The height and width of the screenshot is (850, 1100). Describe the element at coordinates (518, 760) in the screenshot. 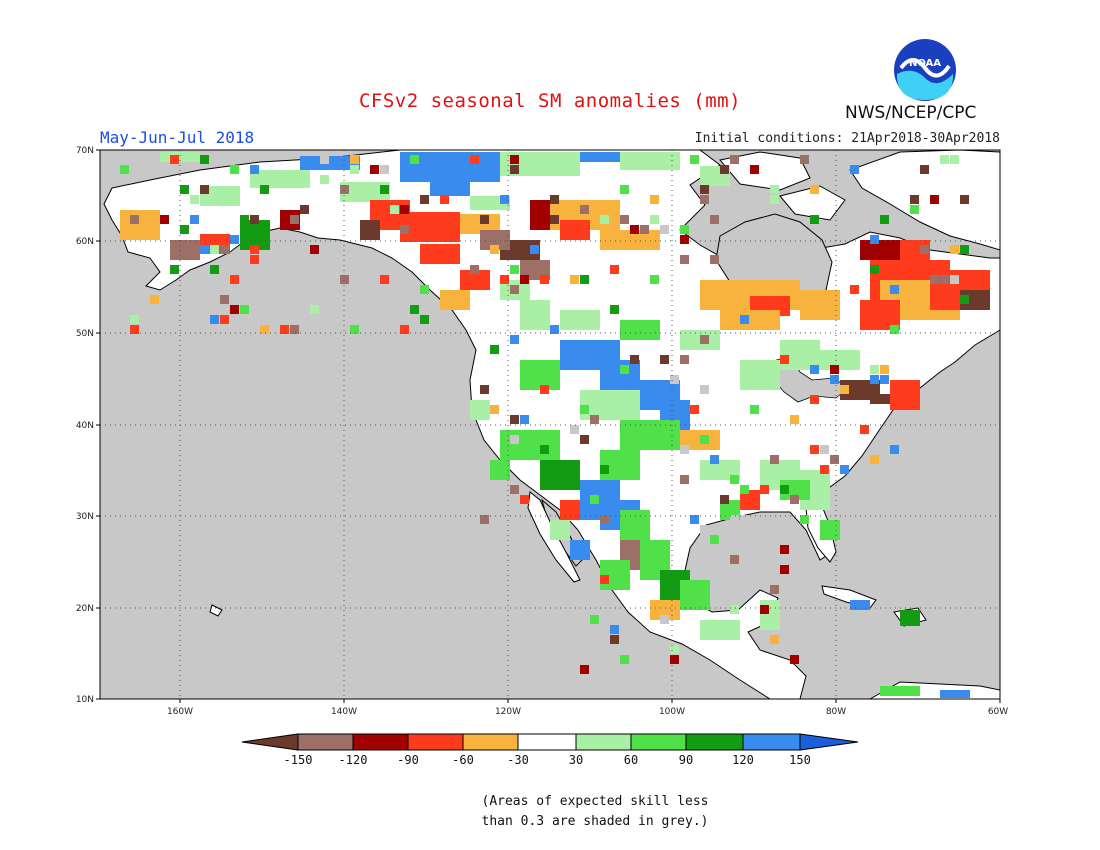

I see `legend-tick: -30` at that location.